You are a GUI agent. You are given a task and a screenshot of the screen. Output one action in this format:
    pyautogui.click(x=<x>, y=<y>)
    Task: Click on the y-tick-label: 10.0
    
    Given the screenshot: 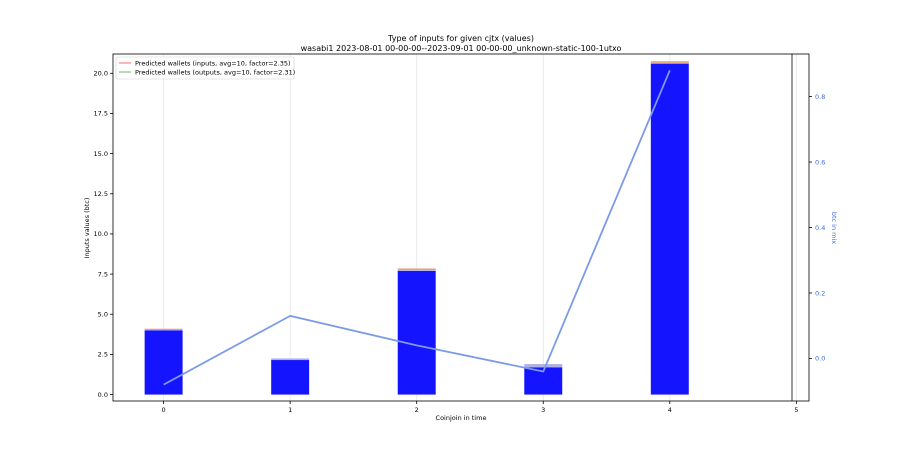 What is the action you would take?
    pyautogui.click(x=101, y=234)
    